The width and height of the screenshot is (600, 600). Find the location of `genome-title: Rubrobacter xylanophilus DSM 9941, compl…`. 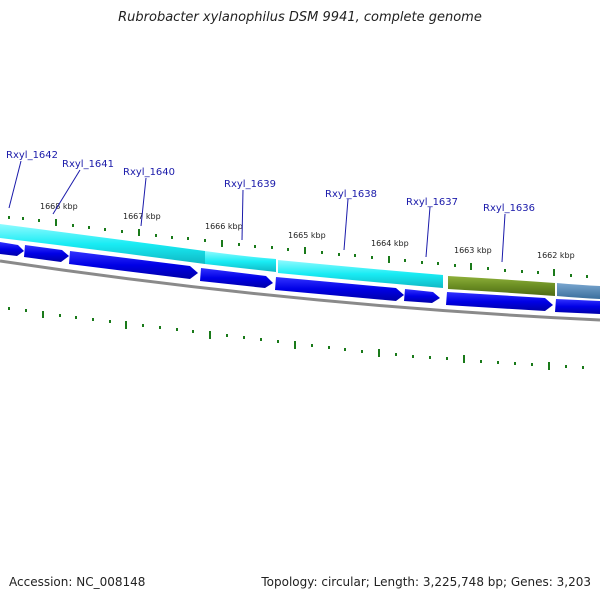

genome-title: Rubrobacter xylanophilus DSM 9941, compl… is located at coordinates (300, 17).